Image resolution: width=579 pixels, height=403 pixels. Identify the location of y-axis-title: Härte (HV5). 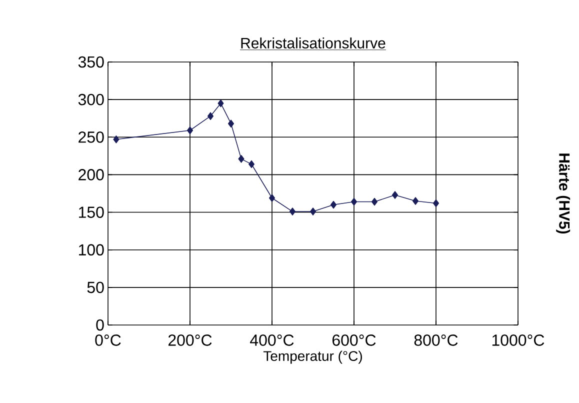
(563, 194).